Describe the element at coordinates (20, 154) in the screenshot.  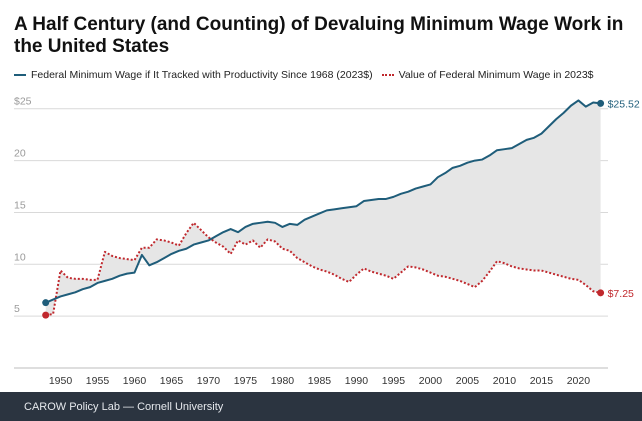
I see `y-tick-label: 20` at that location.